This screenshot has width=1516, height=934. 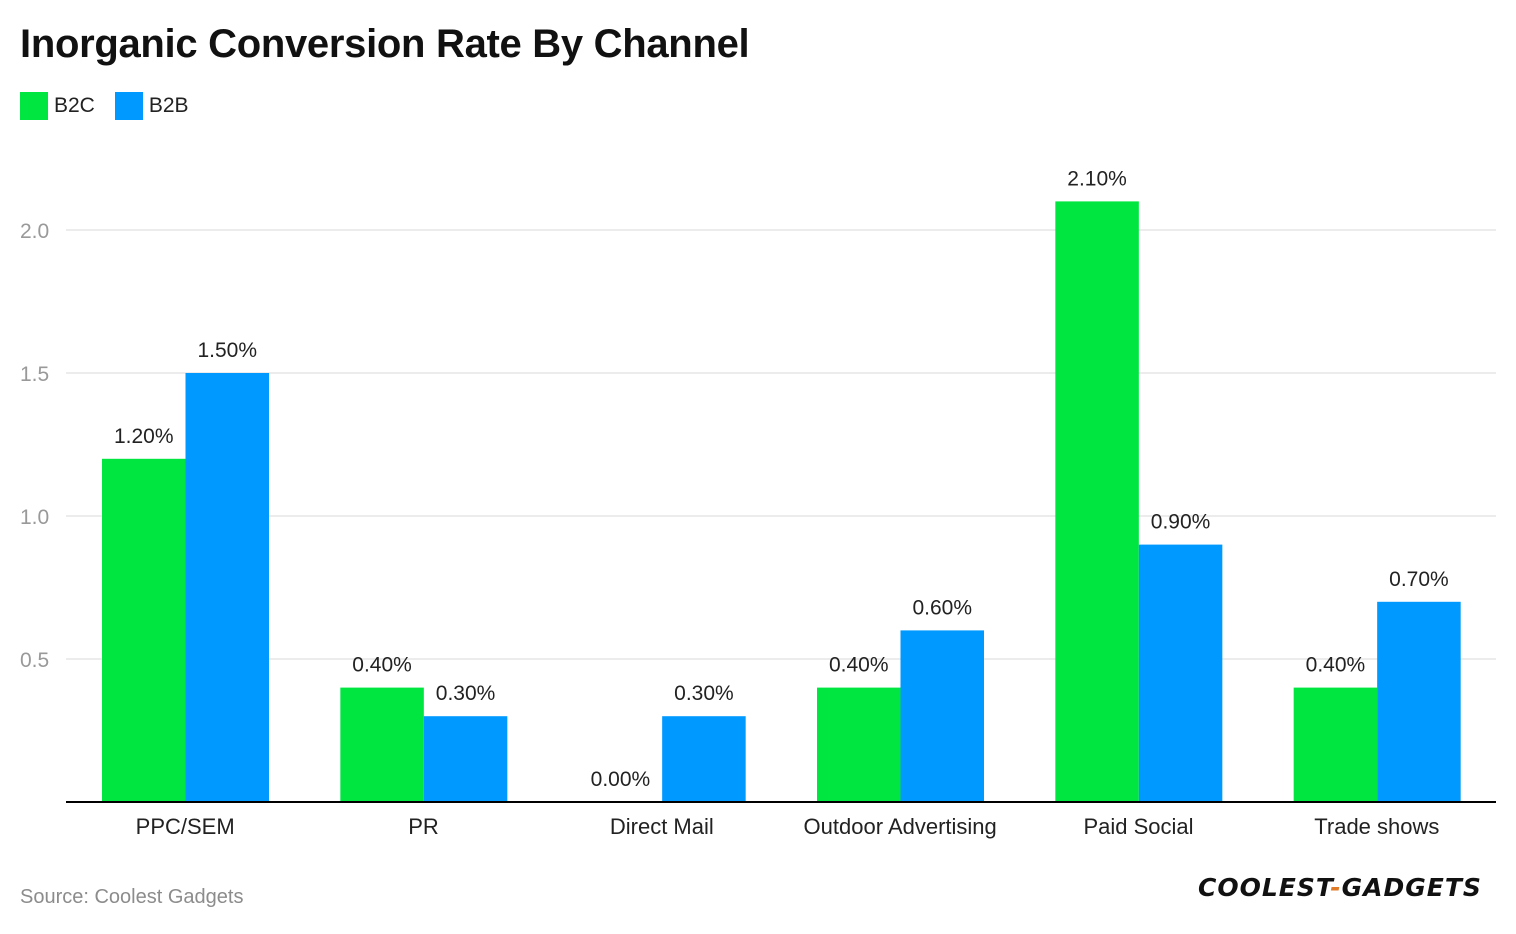 What do you see at coordinates (1419, 579) in the screenshot?
I see `data-label-b2b-5: 0.70%` at bounding box center [1419, 579].